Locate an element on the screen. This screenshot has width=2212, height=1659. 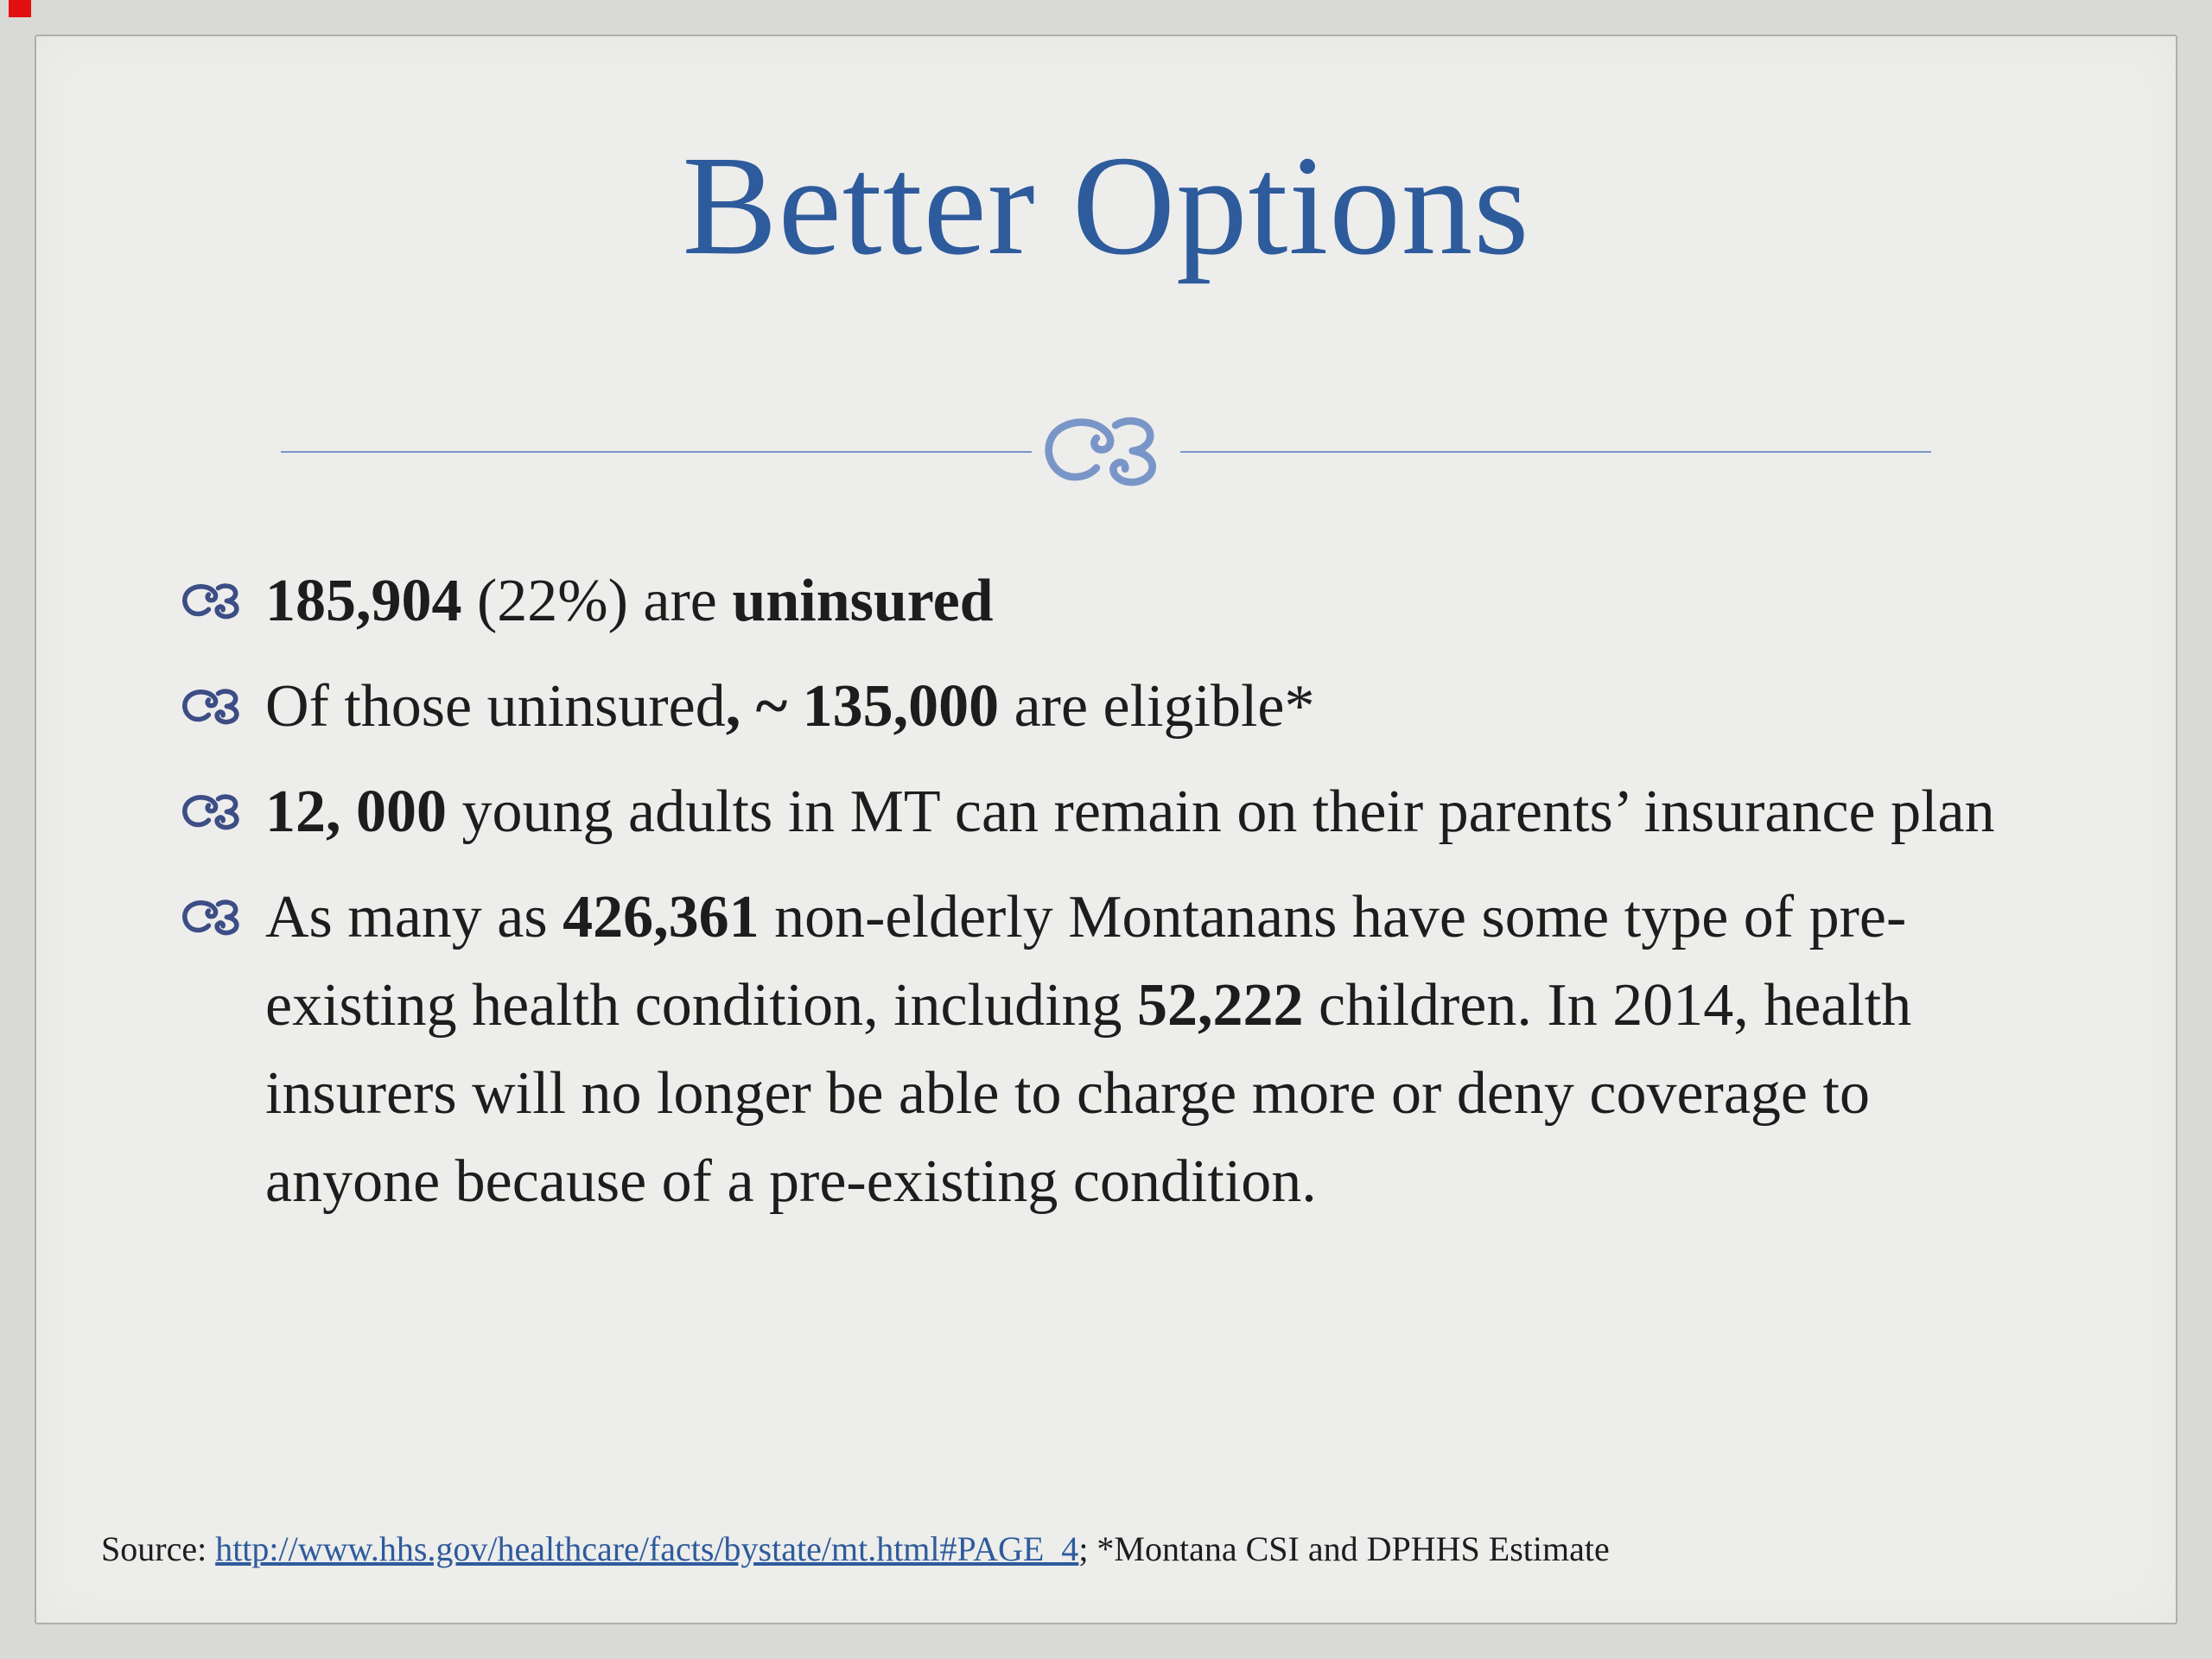
source-suffix: ; *Montana CSI and DPHHS Estimate is located at coordinates (1344, 1548).